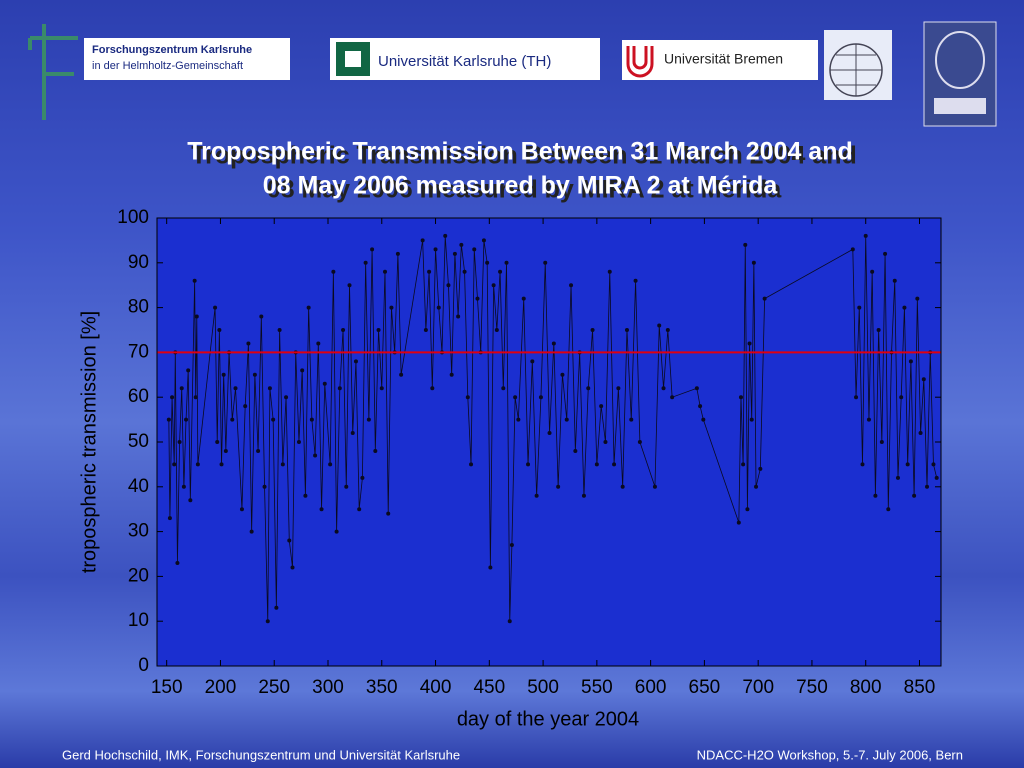 The image size is (1024, 768). What do you see at coordinates (489, 687) in the screenshot?
I see `x-tick-label: 450` at bounding box center [489, 687].